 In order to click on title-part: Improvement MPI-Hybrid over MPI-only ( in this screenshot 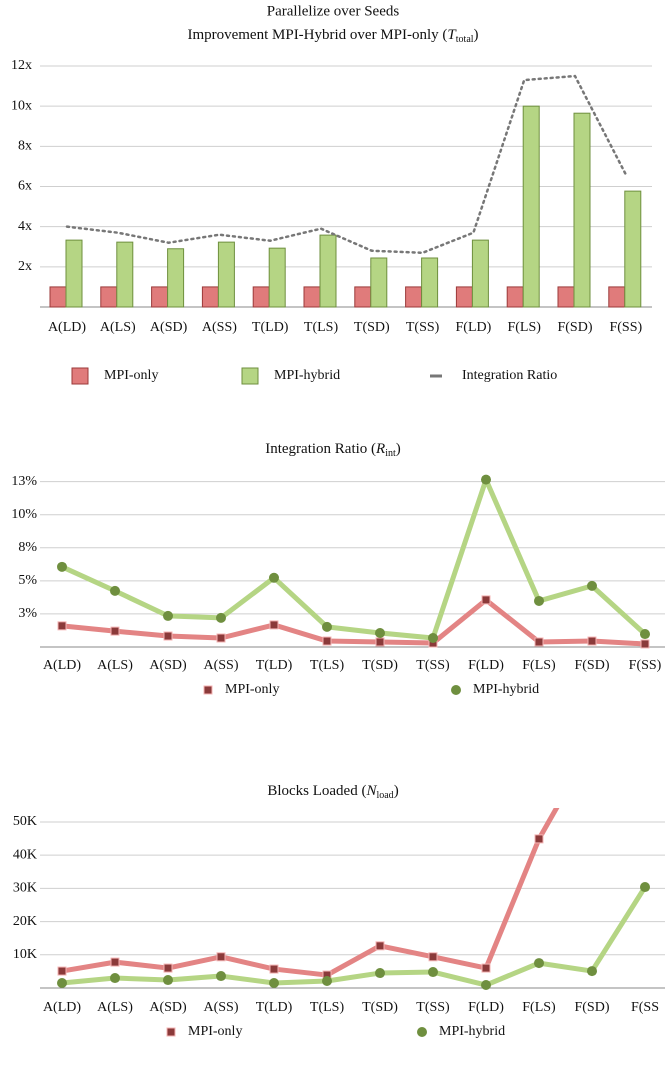, I will do `click(317, 35)`.